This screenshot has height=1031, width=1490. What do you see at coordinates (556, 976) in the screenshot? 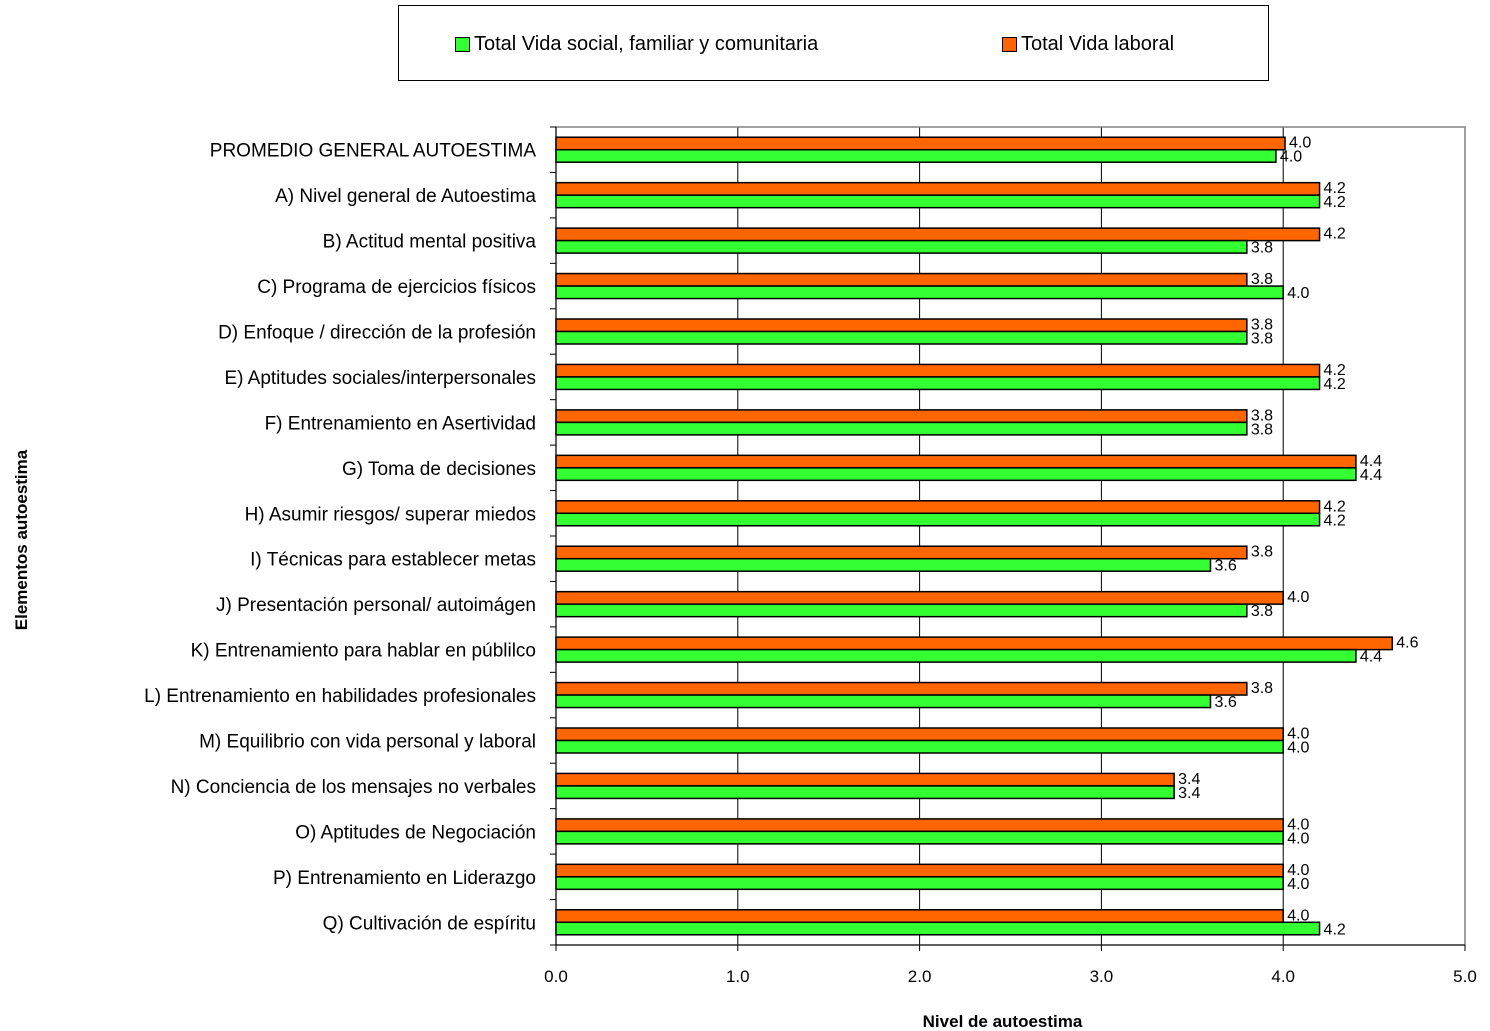
I see `x-tick-label: 0.0` at bounding box center [556, 976].